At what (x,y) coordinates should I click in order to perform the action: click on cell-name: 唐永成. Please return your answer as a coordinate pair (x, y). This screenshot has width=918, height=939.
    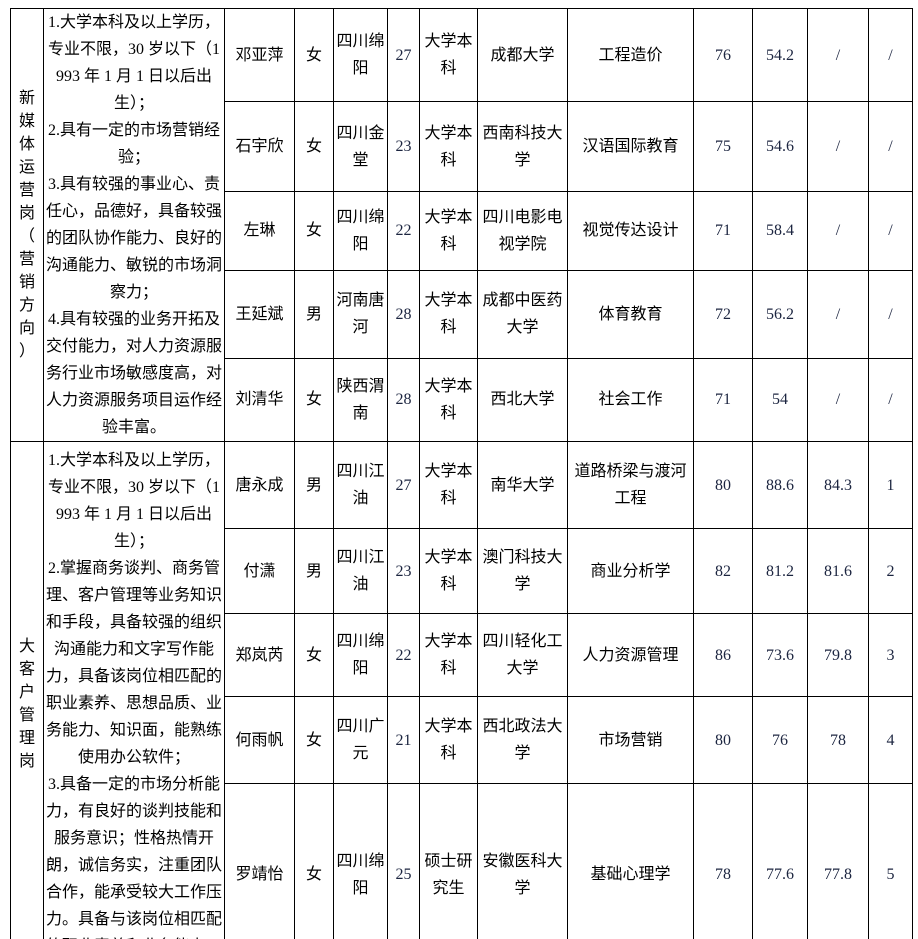
    Looking at the image, I should click on (259, 485).